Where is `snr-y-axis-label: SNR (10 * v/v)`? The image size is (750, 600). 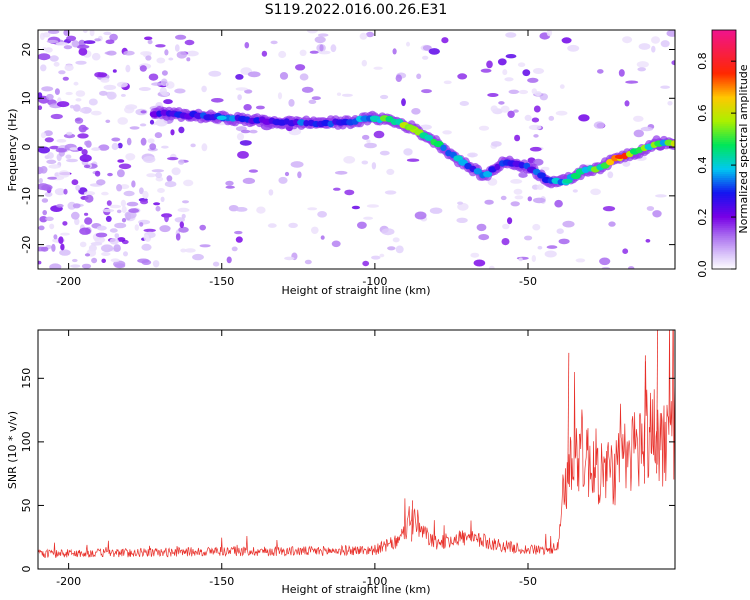 snr-y-axis-label: SNR (10 * v/v) is located at coordinates (12, 450).